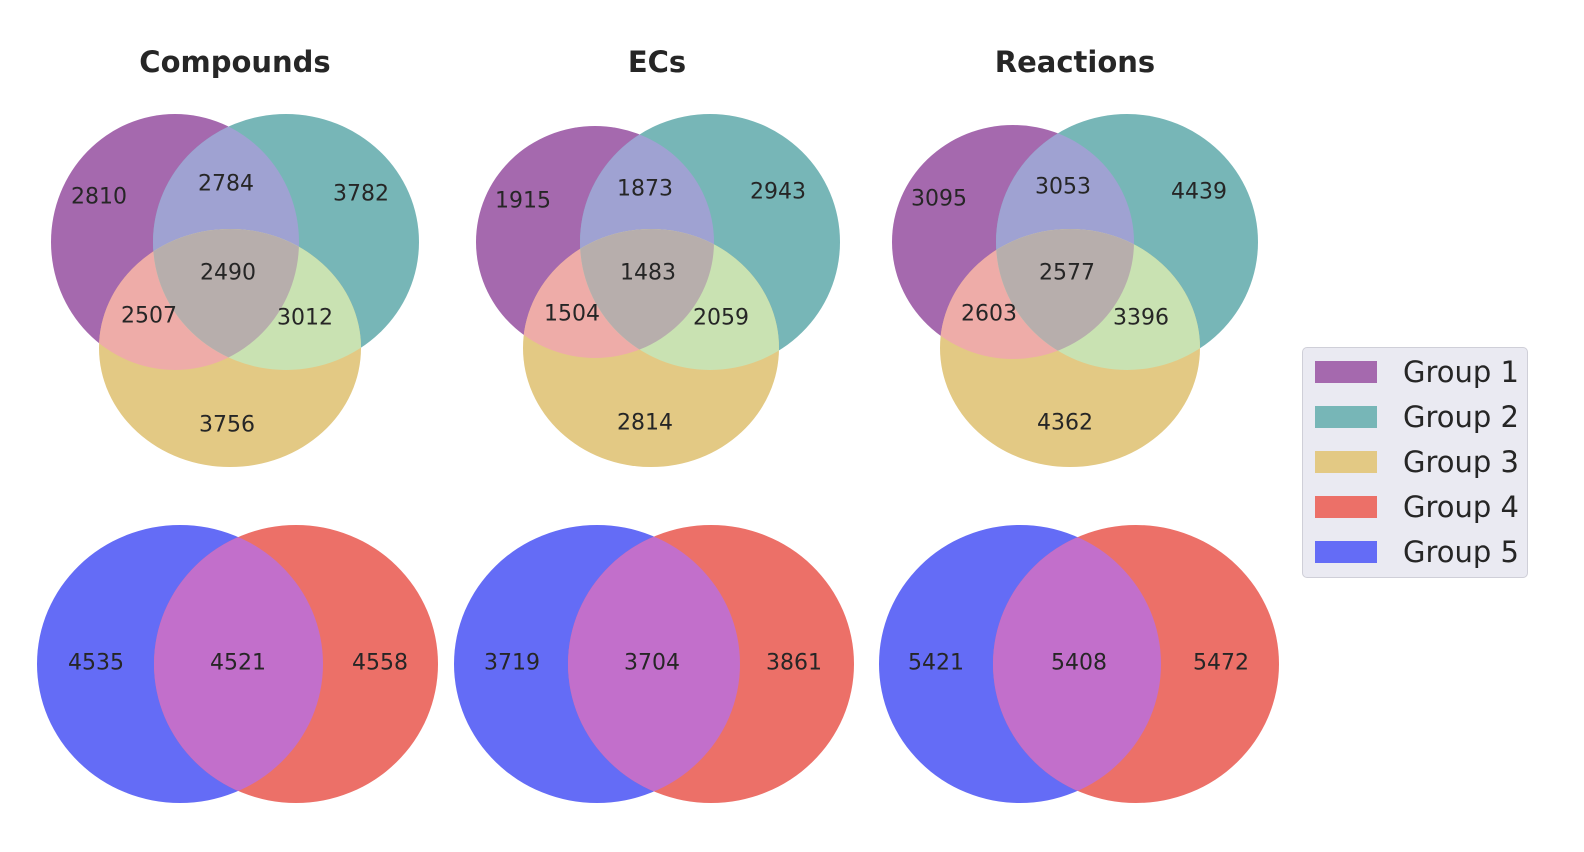 Image resolution: width=1584 pixels, height=852 pixels. I want to click on reactions-label-101: 2603, so click(989, 314).